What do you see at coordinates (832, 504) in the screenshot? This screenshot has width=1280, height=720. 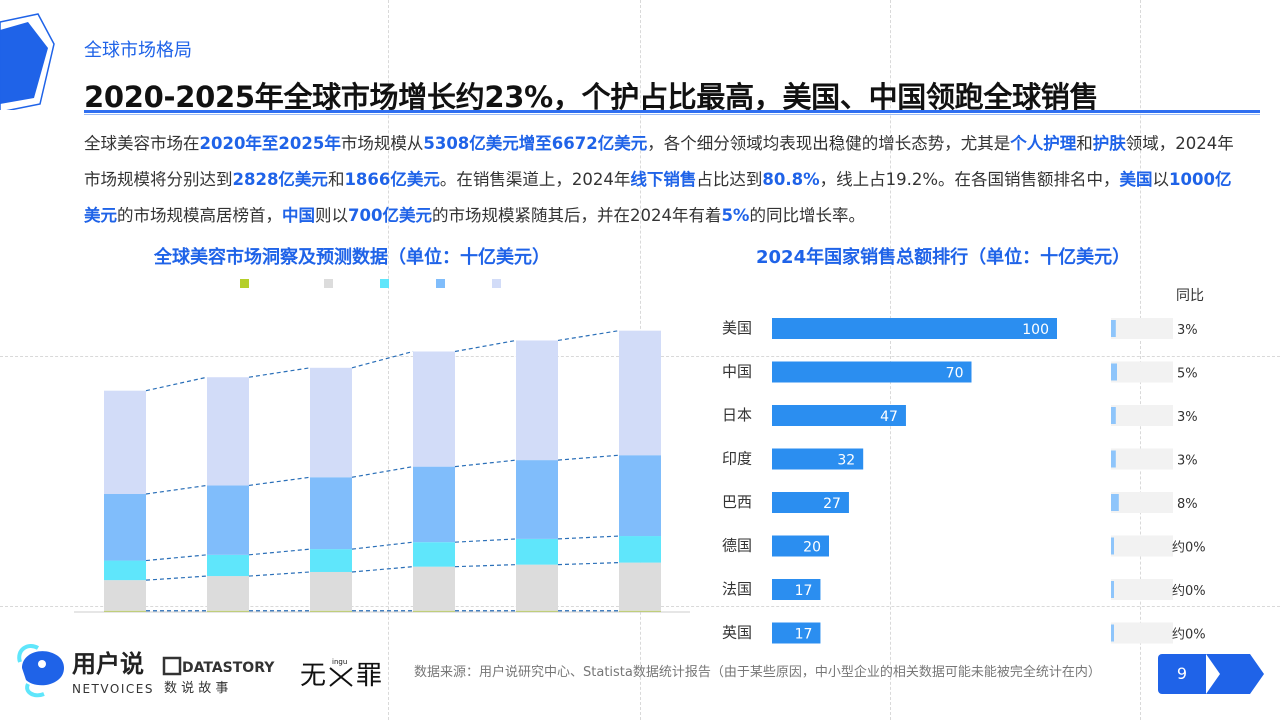 I see `country-value-label: 27` at bounding box center [832, 504].